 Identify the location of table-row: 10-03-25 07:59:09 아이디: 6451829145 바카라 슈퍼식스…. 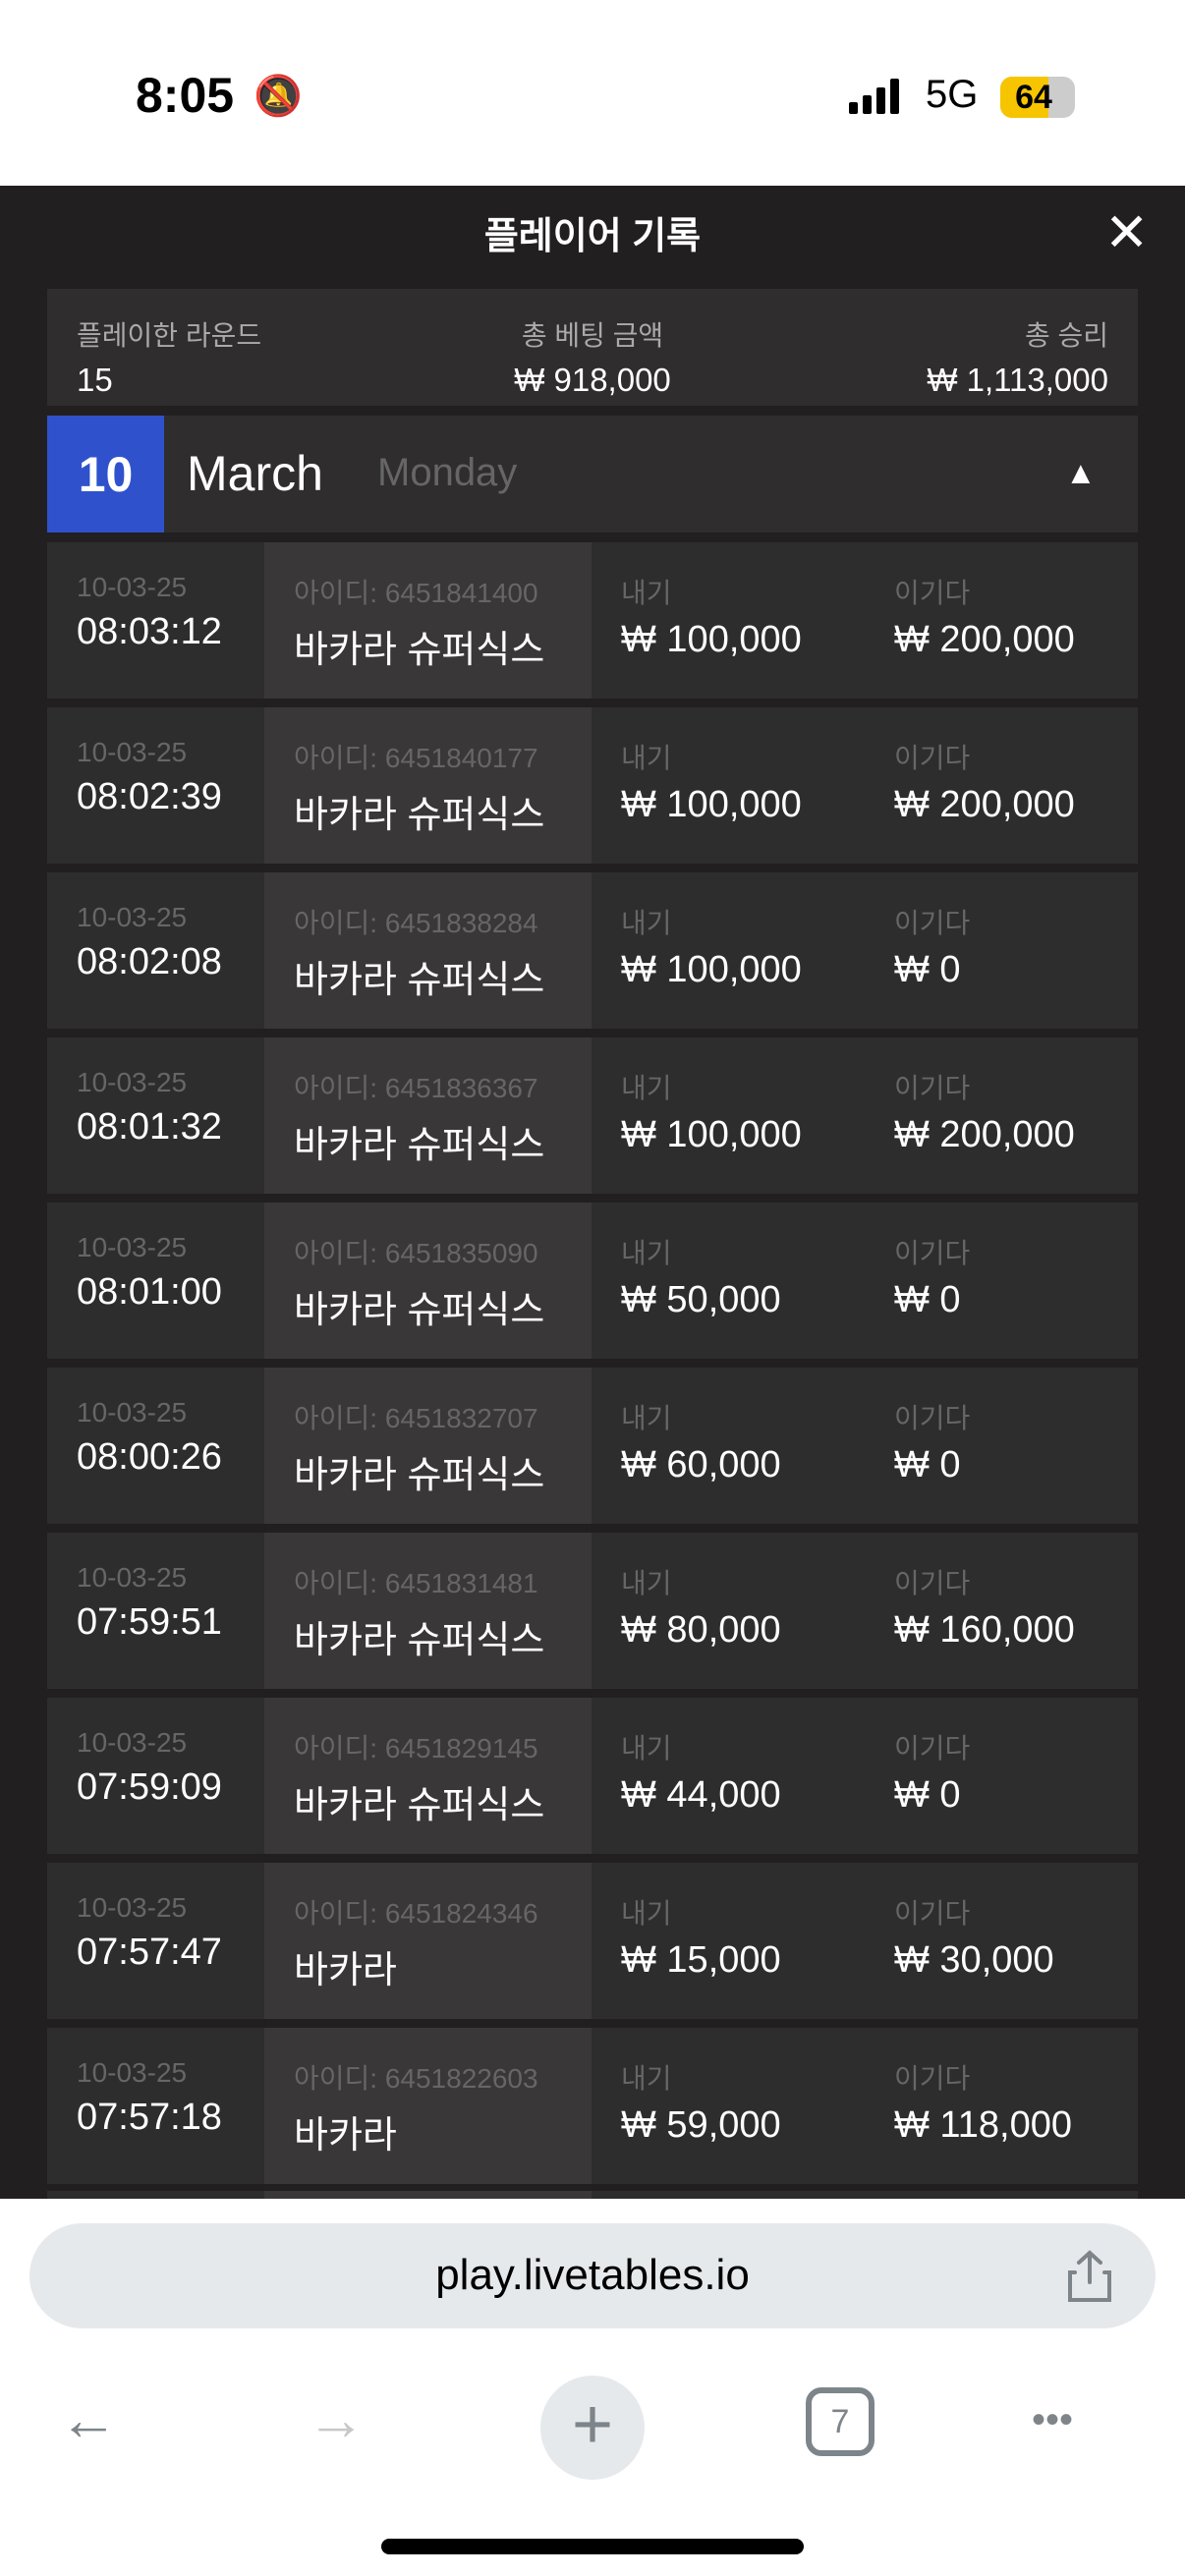
(592, 1776).